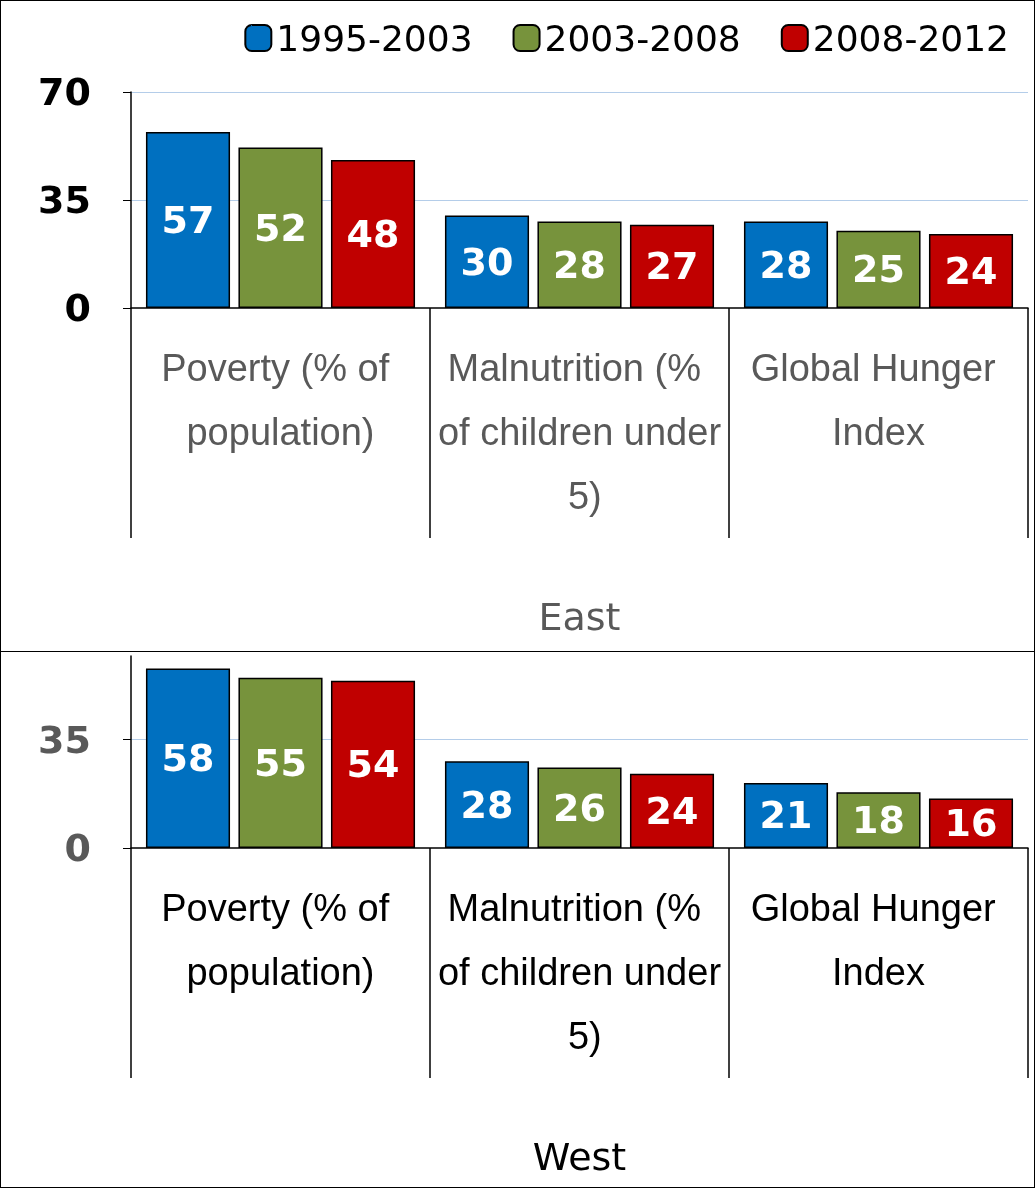 The height and width of the screenshot is (1188, 1035). I want to click on legend-label: 2003-2008, so click(642, 38).